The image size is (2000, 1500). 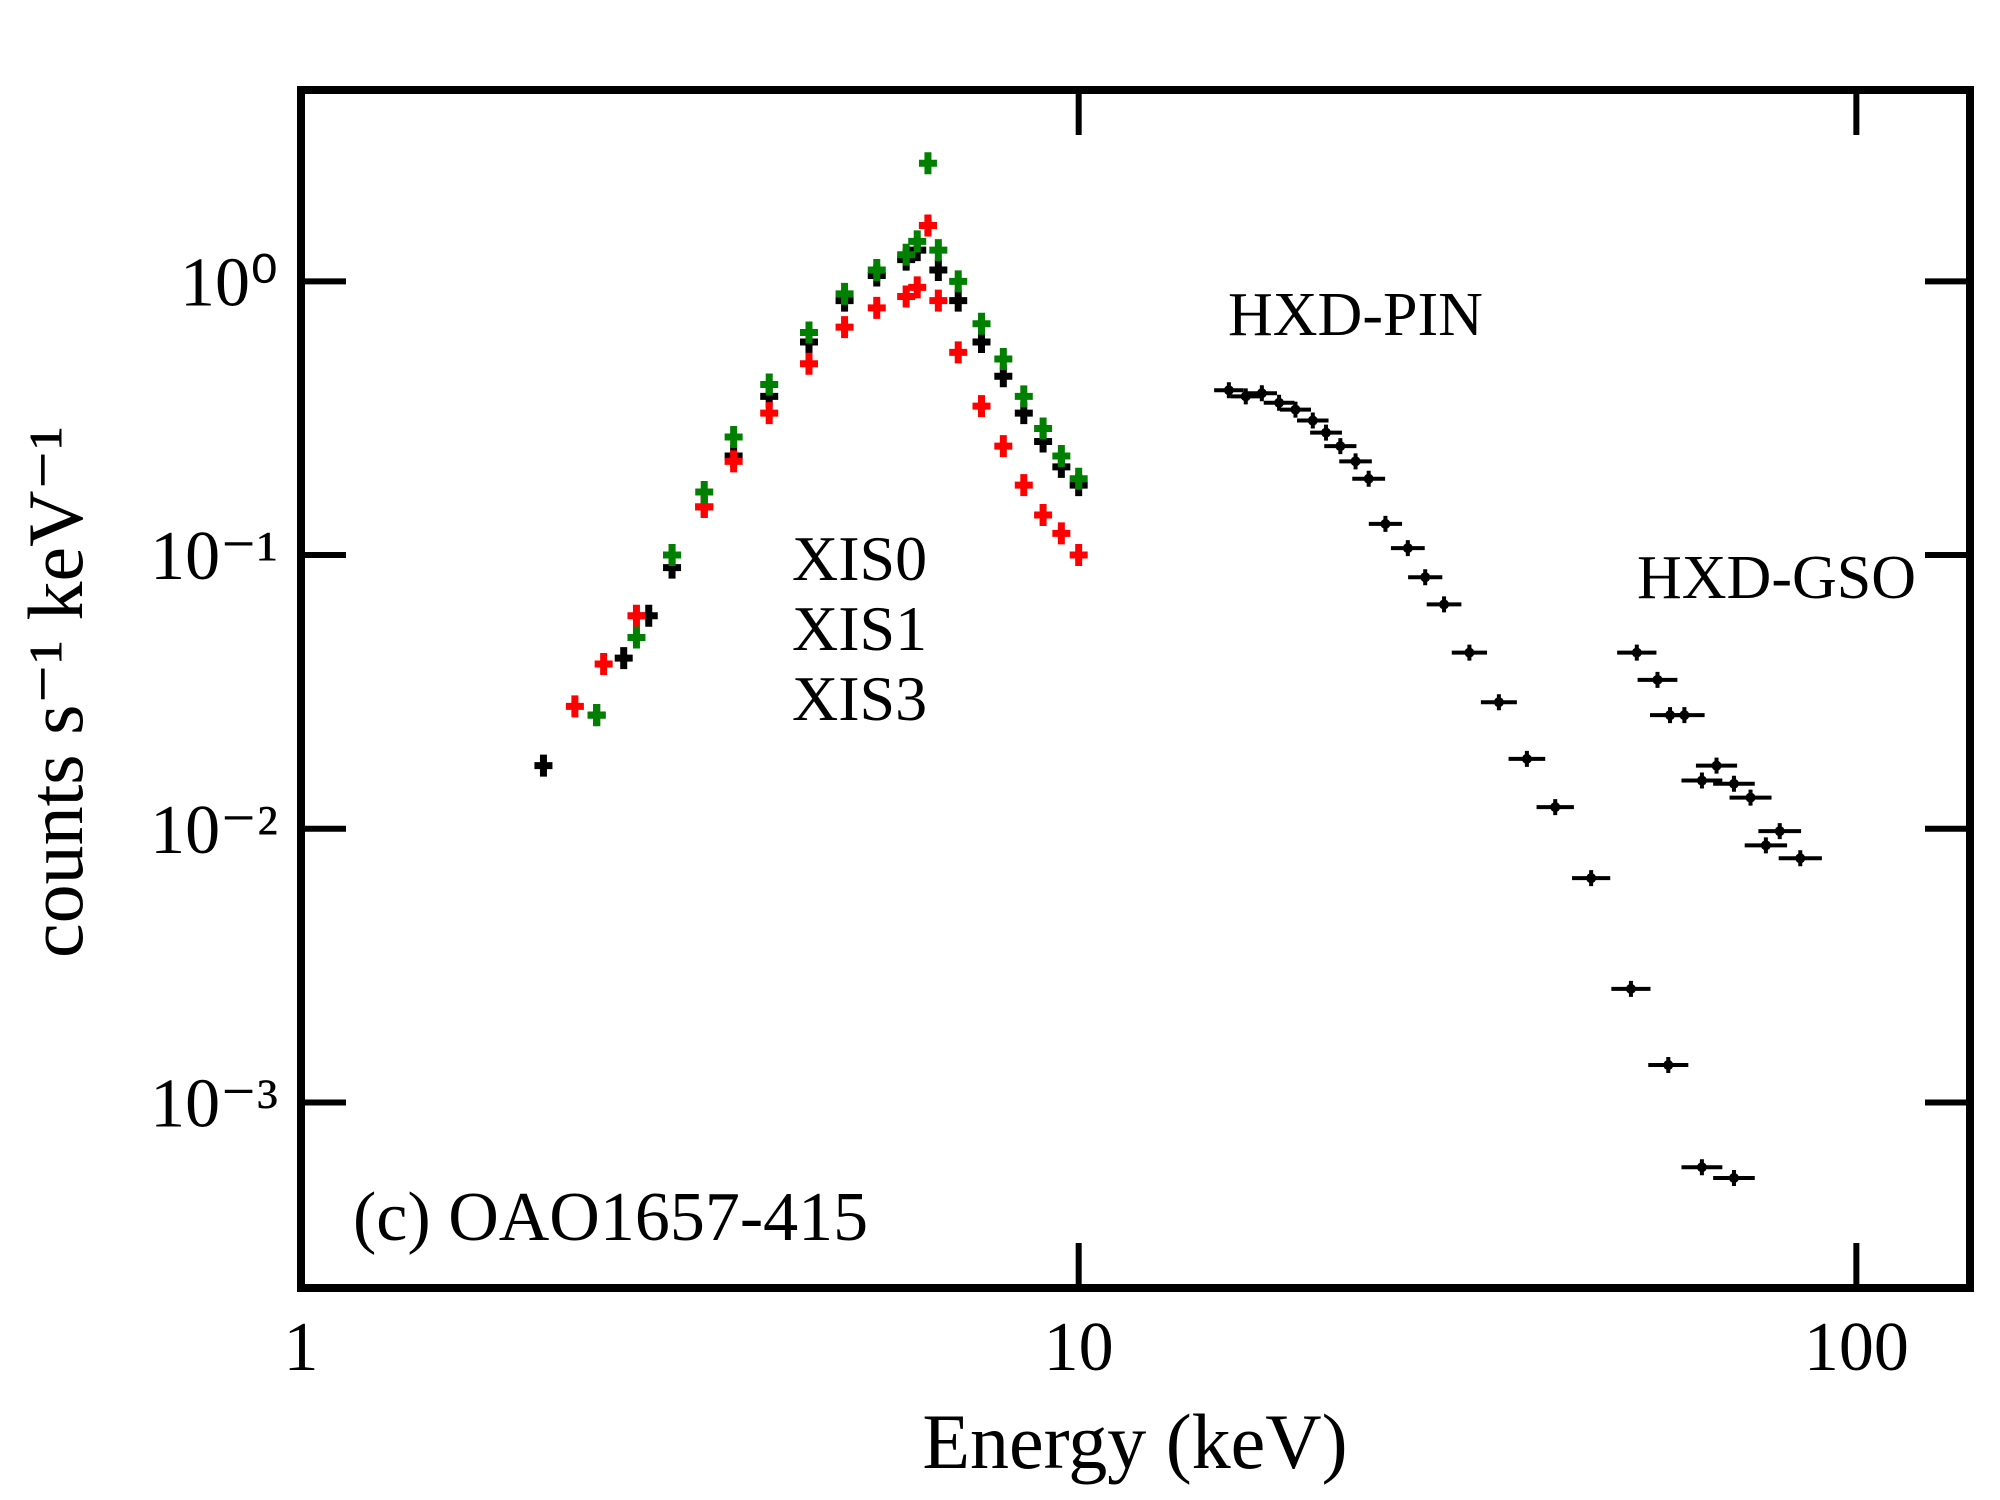 What do you see at coordinates (859, 558) in the screenshot?
I see `series-label: XIS0` at bounding box center [859, 558].